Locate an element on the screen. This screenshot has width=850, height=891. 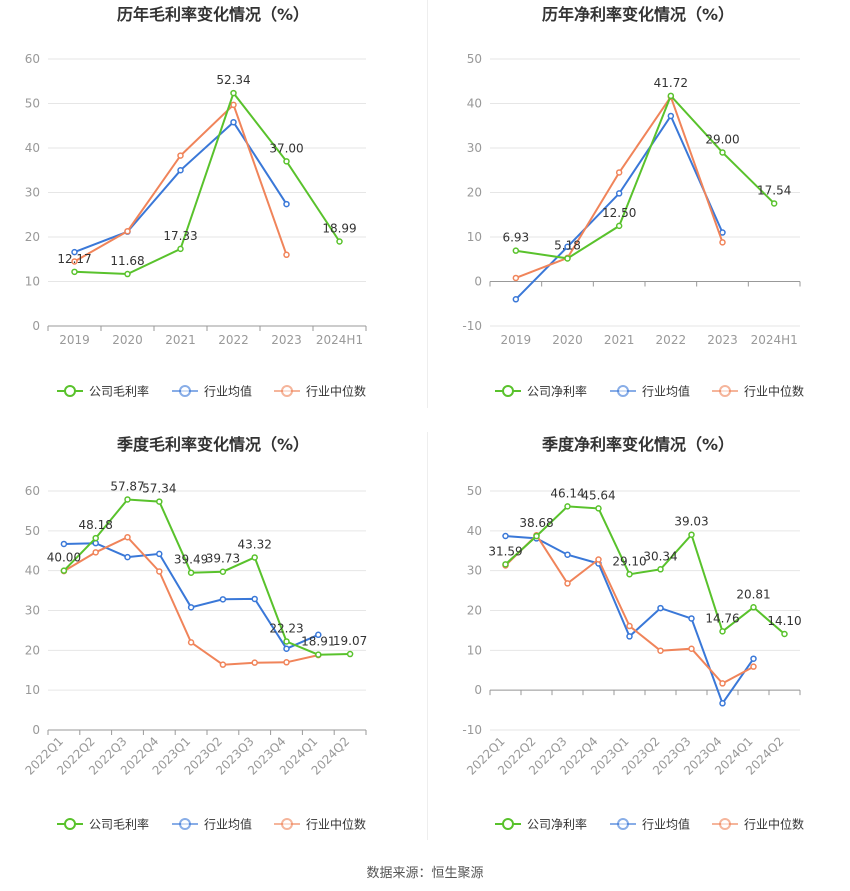
data-label: 52.34 is located at coordinates (233, 80).